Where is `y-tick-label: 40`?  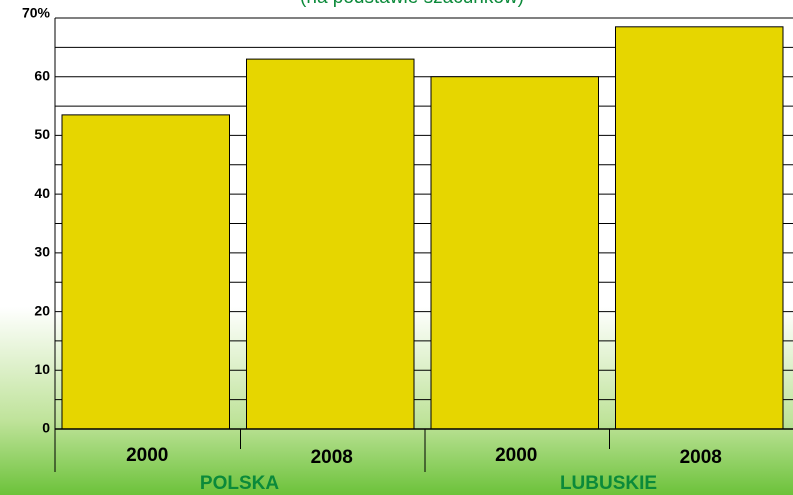
y-tick-label: 40 is located at coordinates (42, 193).